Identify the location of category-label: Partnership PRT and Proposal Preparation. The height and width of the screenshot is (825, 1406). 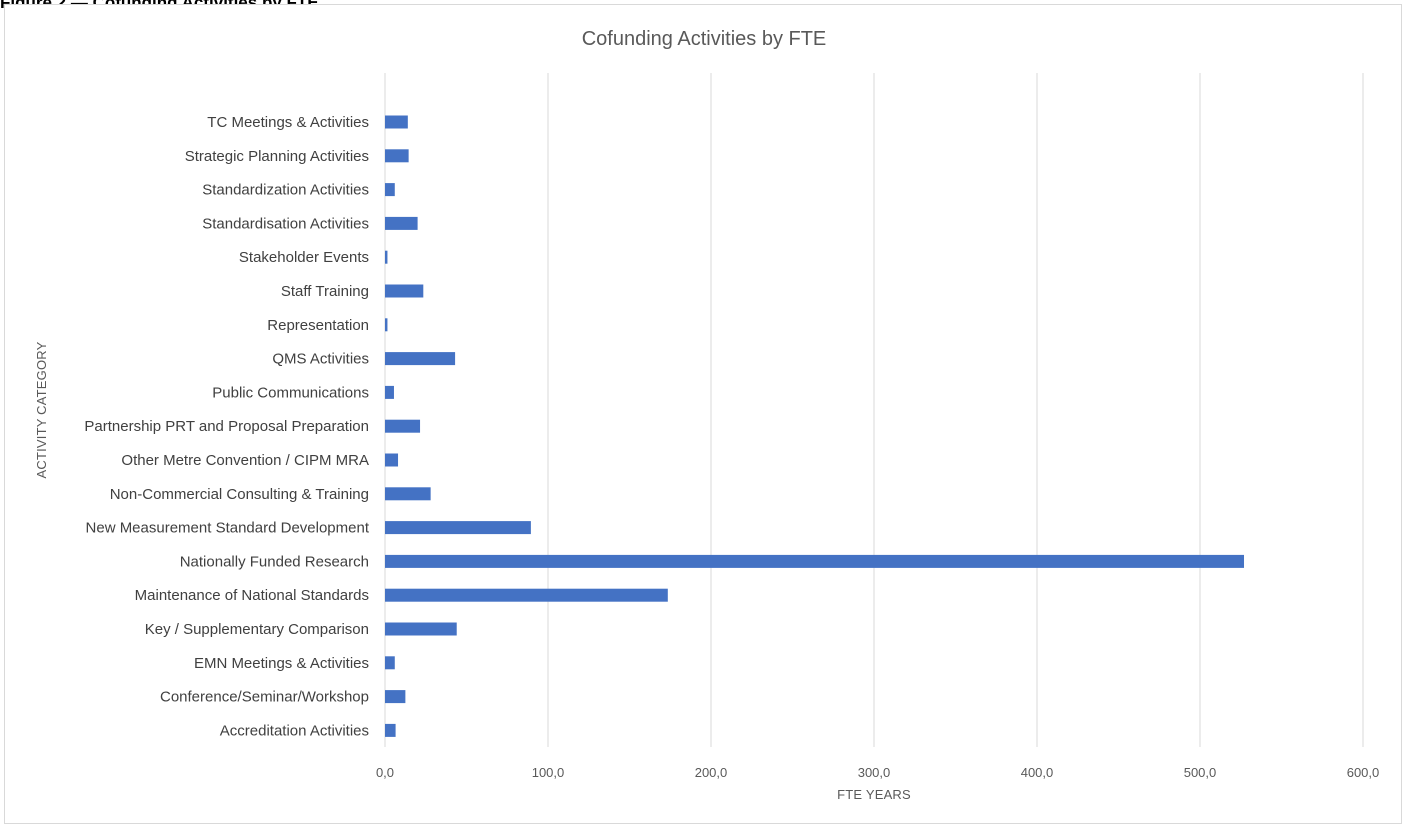
(226, 426).